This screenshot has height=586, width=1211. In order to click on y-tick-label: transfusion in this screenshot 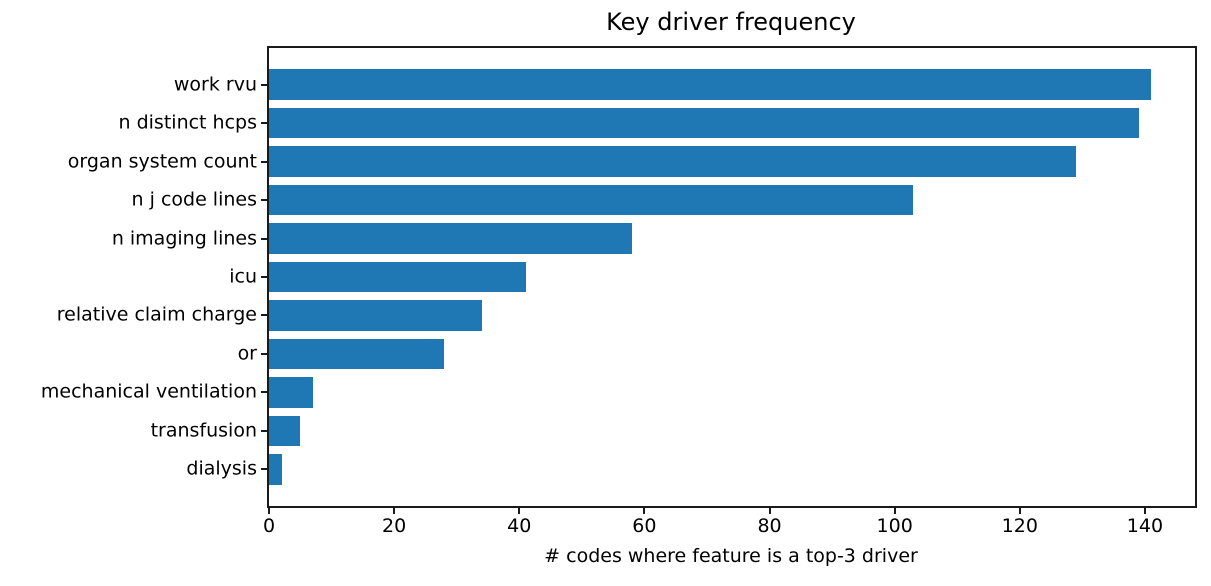, I will do `click(203, 430)`.